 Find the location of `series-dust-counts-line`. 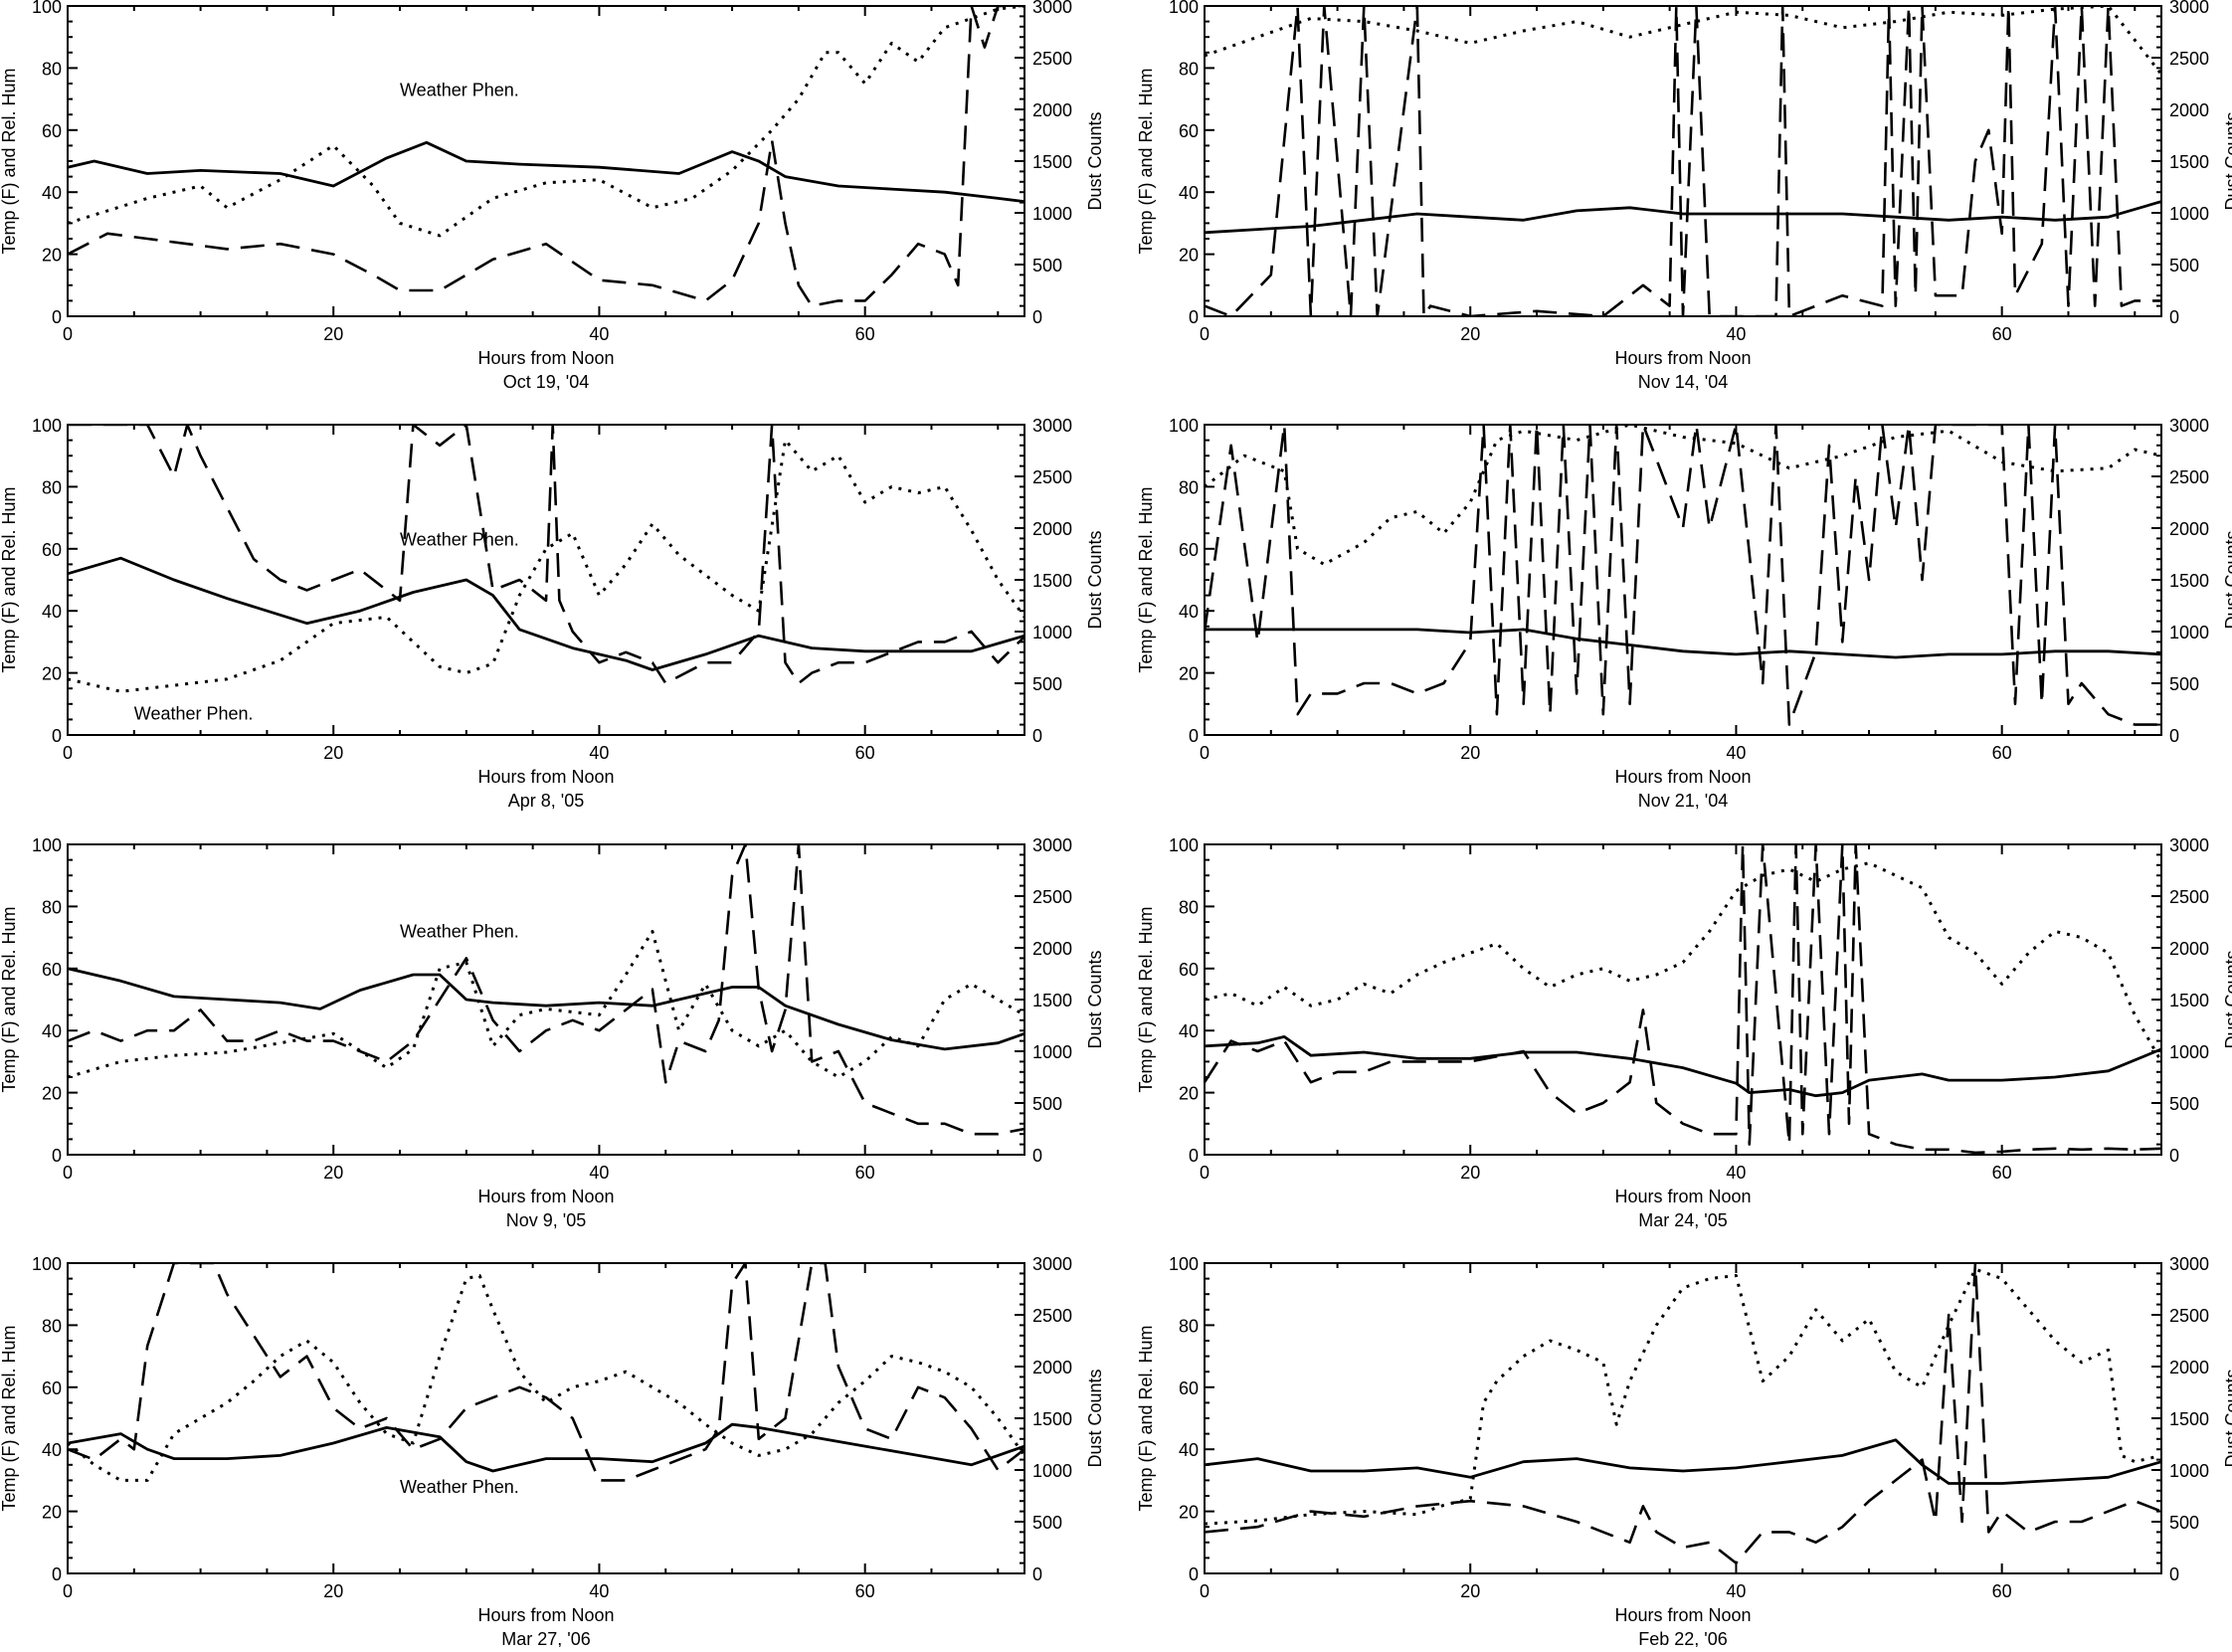

series-dust-counts-line is located at coordinates (1683, 161).